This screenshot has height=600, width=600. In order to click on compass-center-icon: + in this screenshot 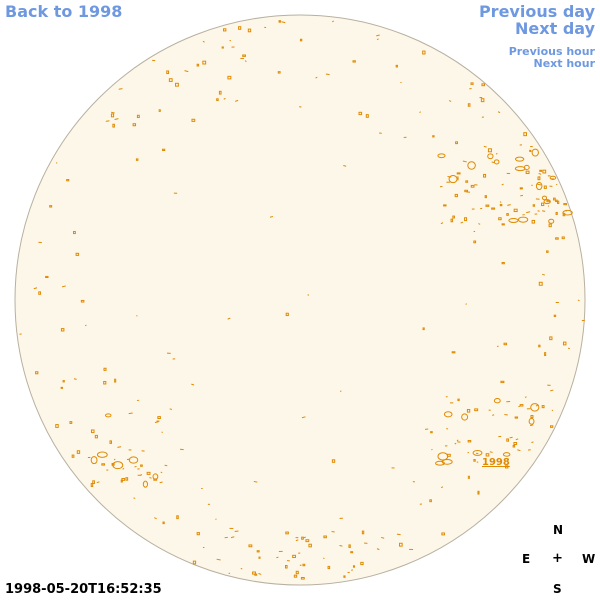, I will do `click(557, 558)`.